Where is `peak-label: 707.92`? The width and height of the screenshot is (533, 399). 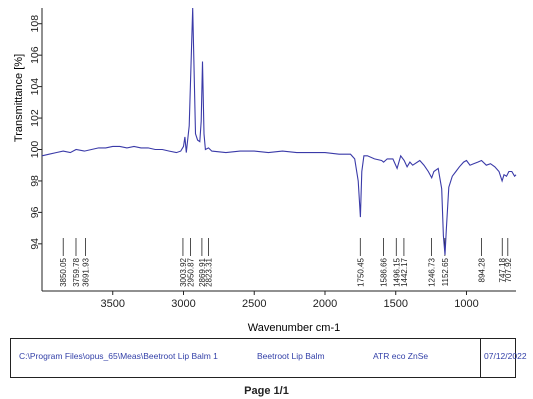 peak-label: 707.92 is located at coordinates (508, 269).